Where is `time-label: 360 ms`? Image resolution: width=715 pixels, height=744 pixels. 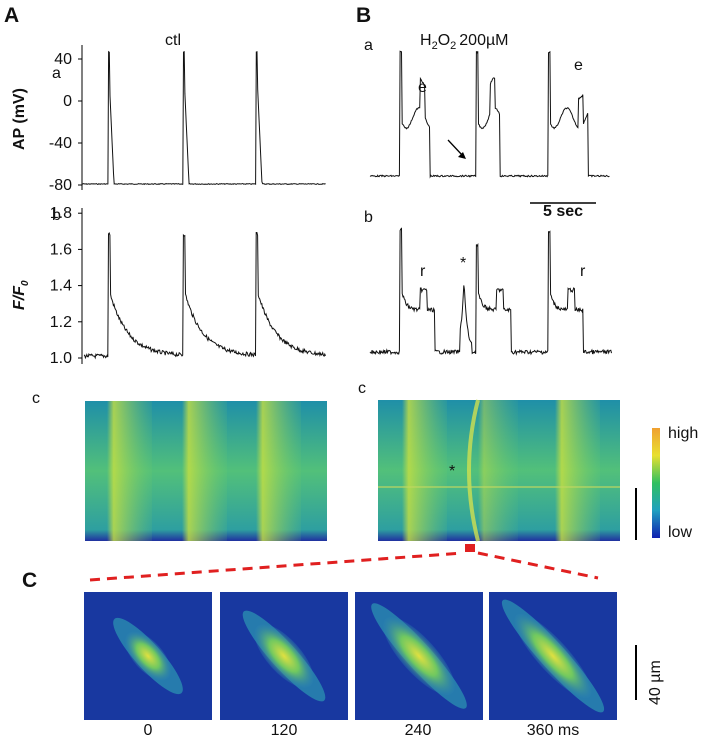 time-label: 360 ms is located at coordinates (553, 730).